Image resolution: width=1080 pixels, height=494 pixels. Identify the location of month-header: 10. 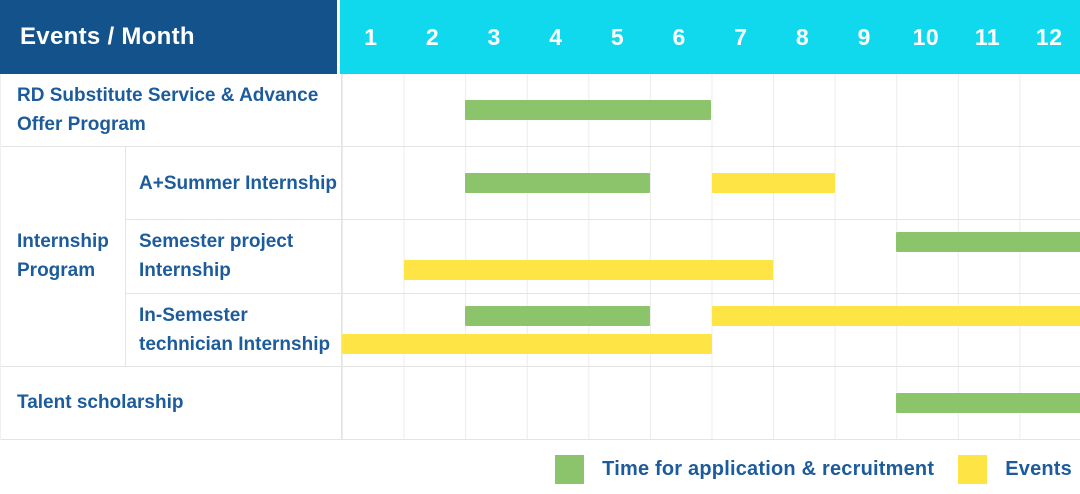
(926, 36).